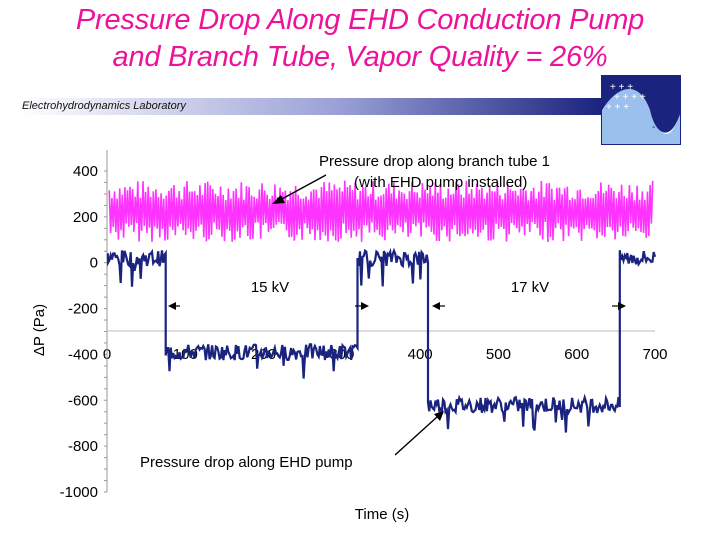 The height and width of the screenshot is (540, 720). Describe the element at coordinates (416, 436) in the screenshot. I see `pump-annotation-arrow` at that location.